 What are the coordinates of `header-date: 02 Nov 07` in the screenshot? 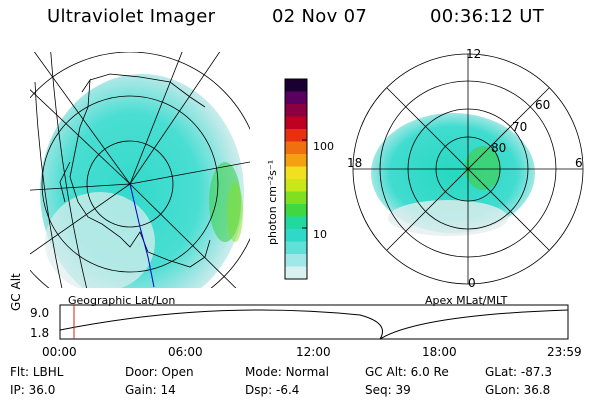 It's located at (320, 16).